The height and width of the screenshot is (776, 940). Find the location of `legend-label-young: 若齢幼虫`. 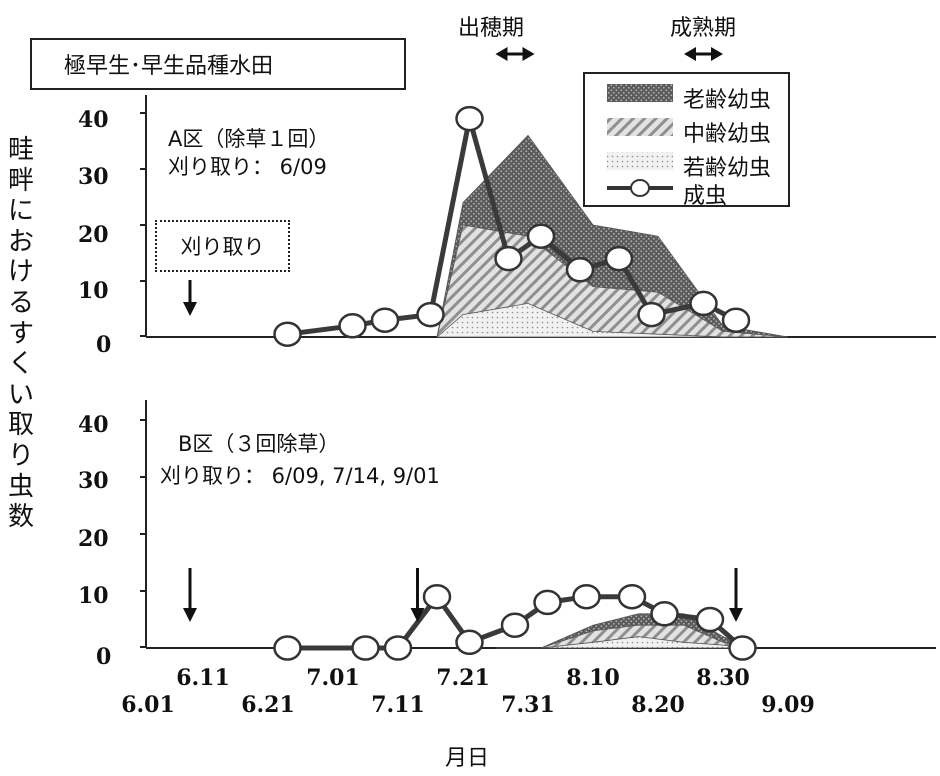

legend-label-young: 若齢幼虫 is located at coordinates (727, 168).